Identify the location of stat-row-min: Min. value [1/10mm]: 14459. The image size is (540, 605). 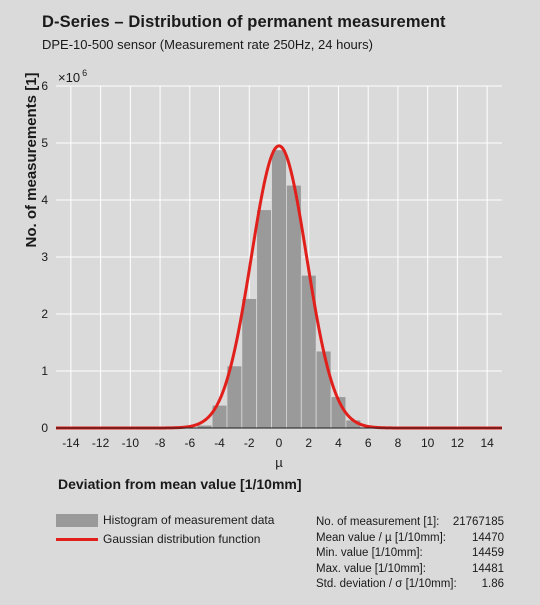
(410, 554).